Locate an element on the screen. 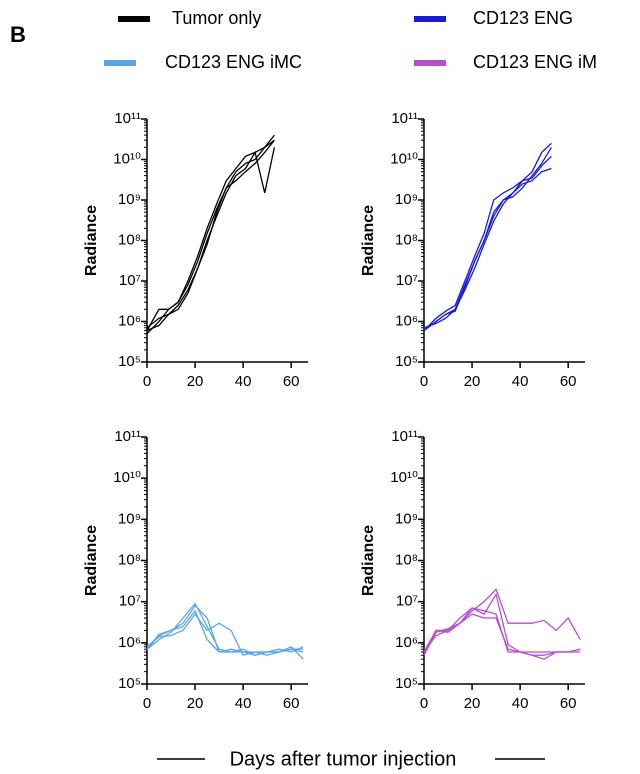  legend-label: Tumor only is located at coordinates (216, 18).